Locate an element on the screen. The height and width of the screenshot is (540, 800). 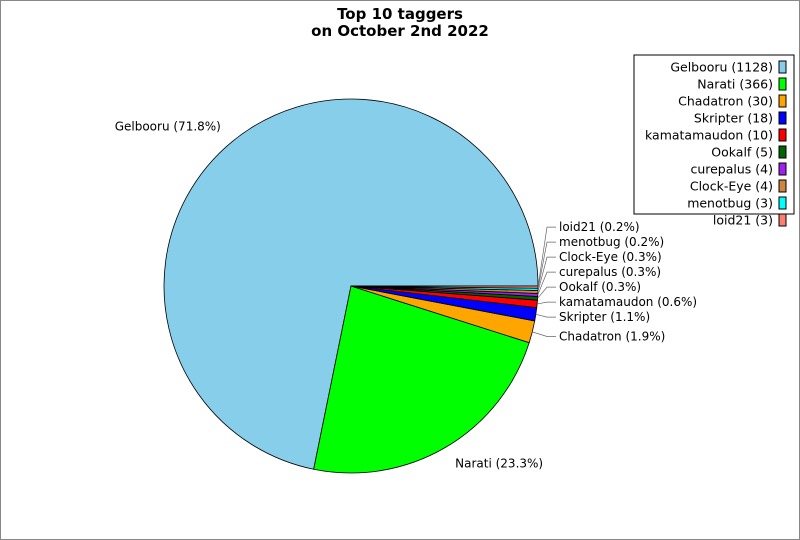
slice-label: Ookalf (0.3%) is located at coordinates (600, 287).